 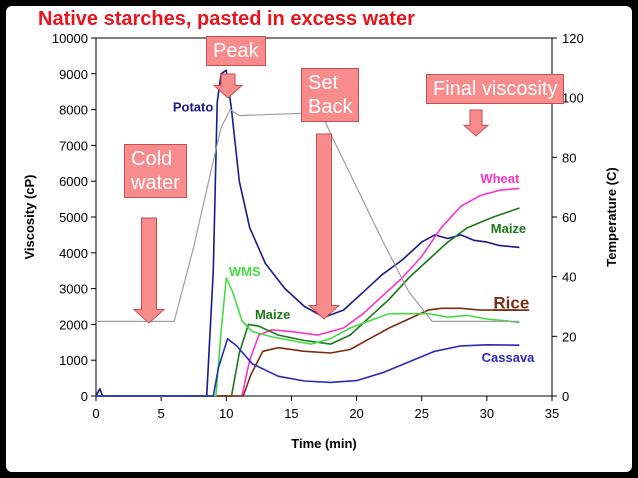 I want to click on y-axis-label: Viscosity (cP), so click(x=29, y=216).